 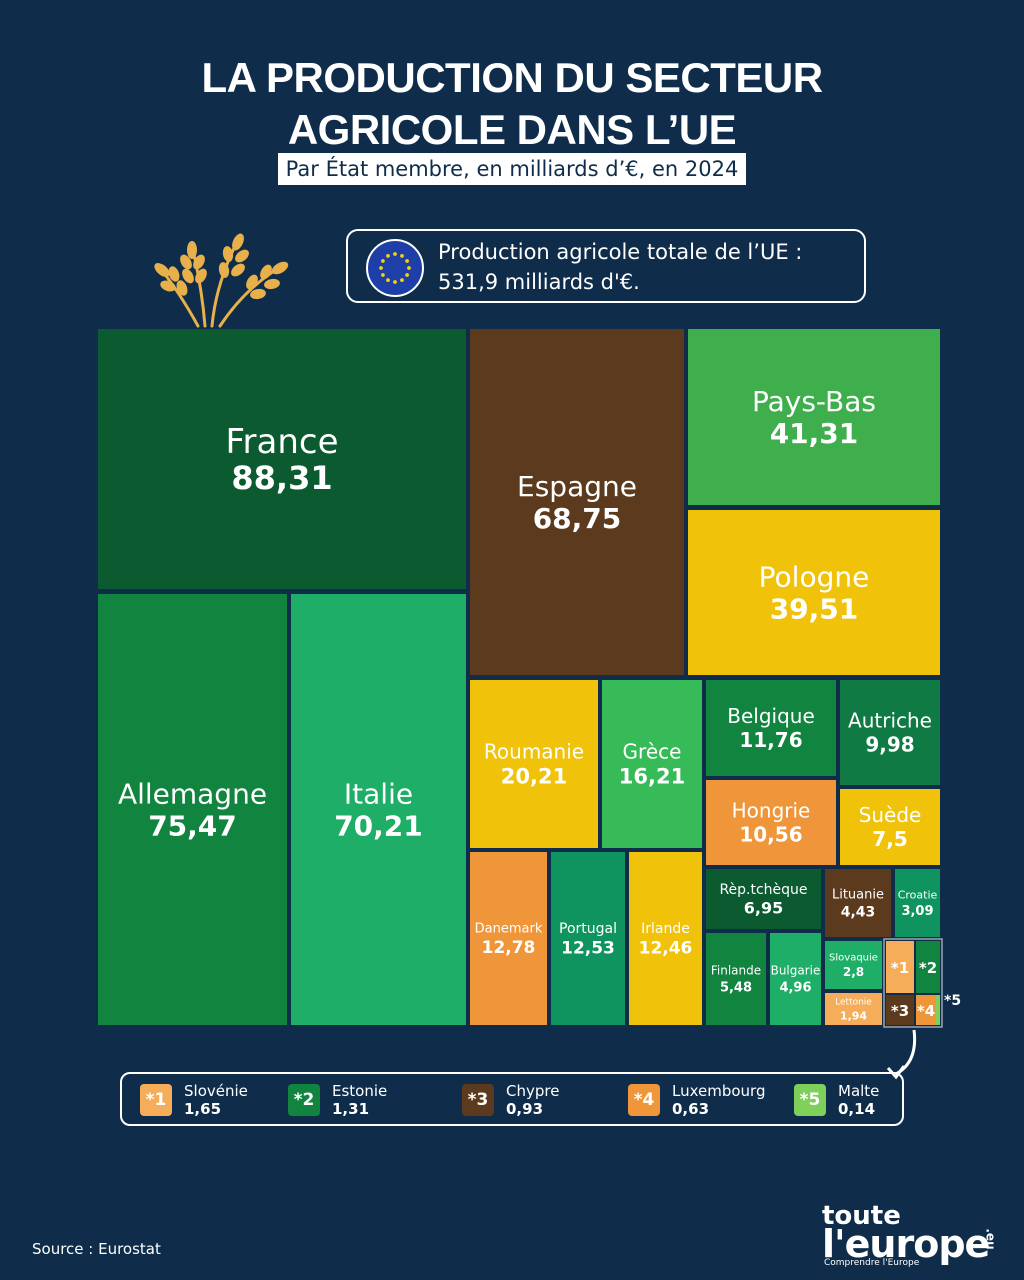 I want to click on treemap-tile-small: *3, so click(x=900, y=1010).